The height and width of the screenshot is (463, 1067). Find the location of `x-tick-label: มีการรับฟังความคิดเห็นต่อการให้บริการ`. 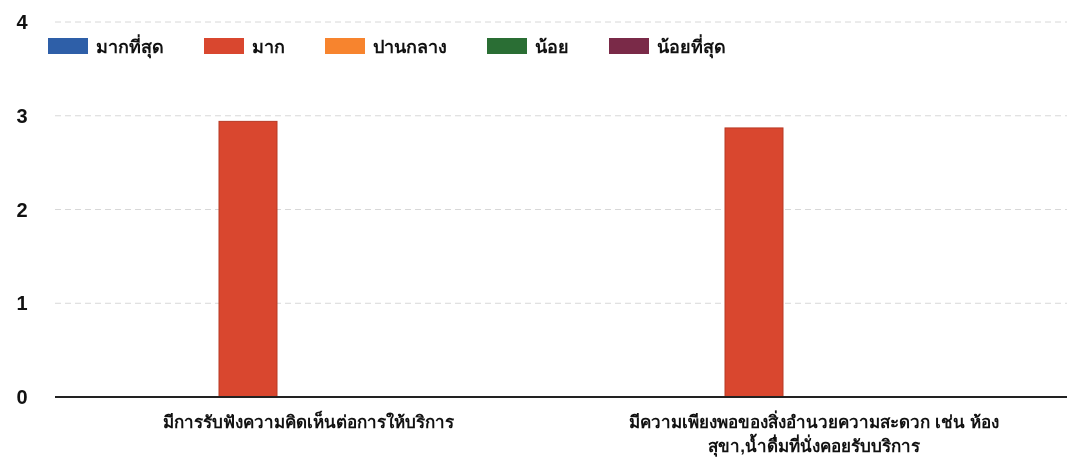

x-tick-label: มีการรับฟังความคิดเห็นต่อการให้บริการ is located at coordinates (308, 421).